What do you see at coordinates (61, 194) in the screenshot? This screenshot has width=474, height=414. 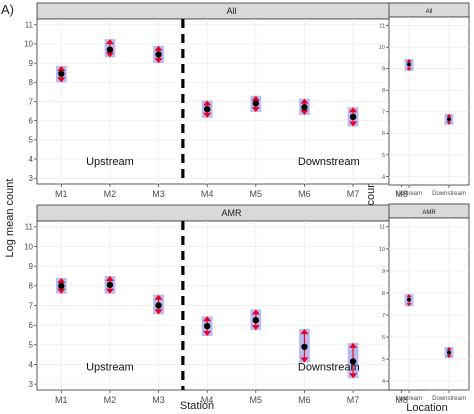 I see `x-tick-label: M1` at bounding box center [61, 194].